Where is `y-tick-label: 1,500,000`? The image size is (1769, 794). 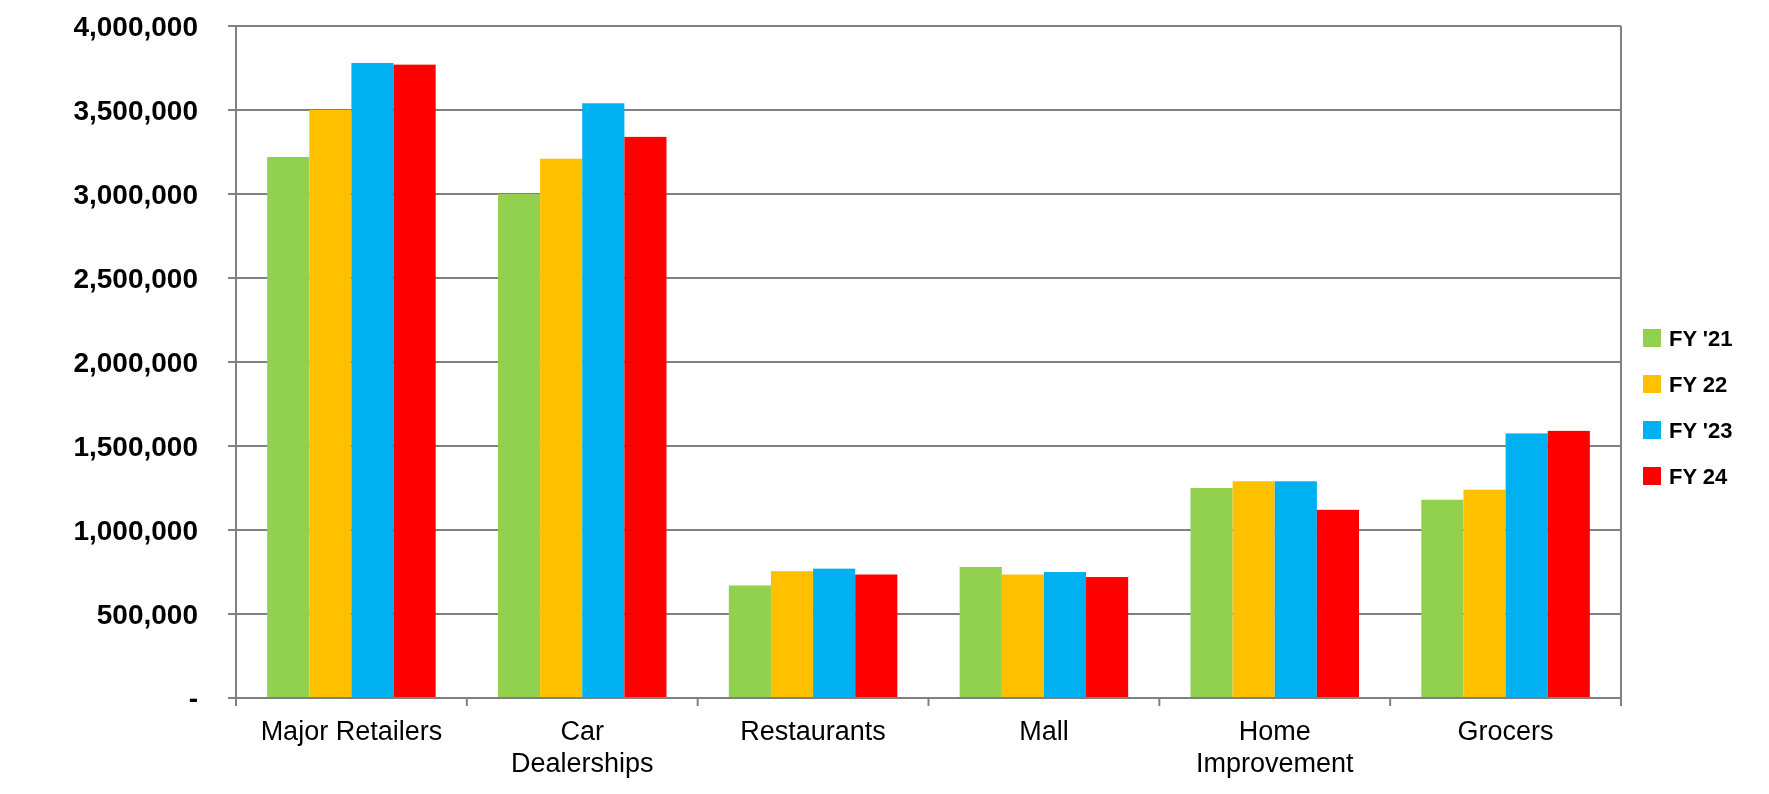
y-tick-label: 1,500,000 is located at coordinates (135, 446).